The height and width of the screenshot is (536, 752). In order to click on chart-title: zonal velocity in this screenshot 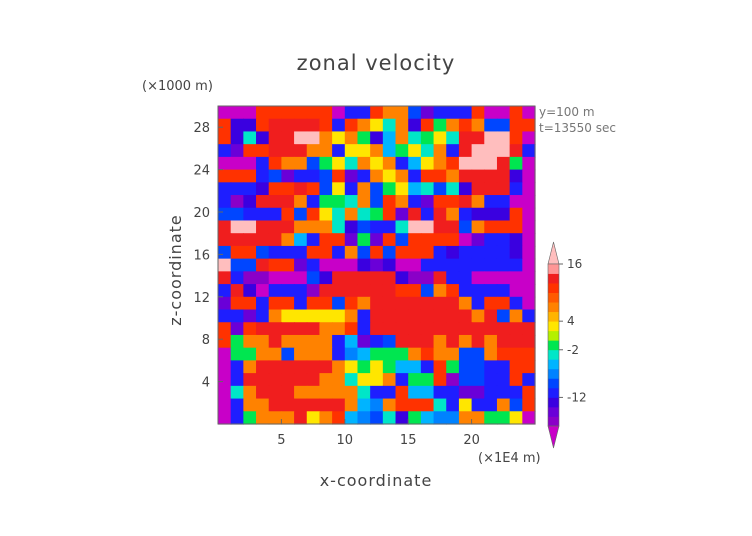, I will do `click(376, 63)`.